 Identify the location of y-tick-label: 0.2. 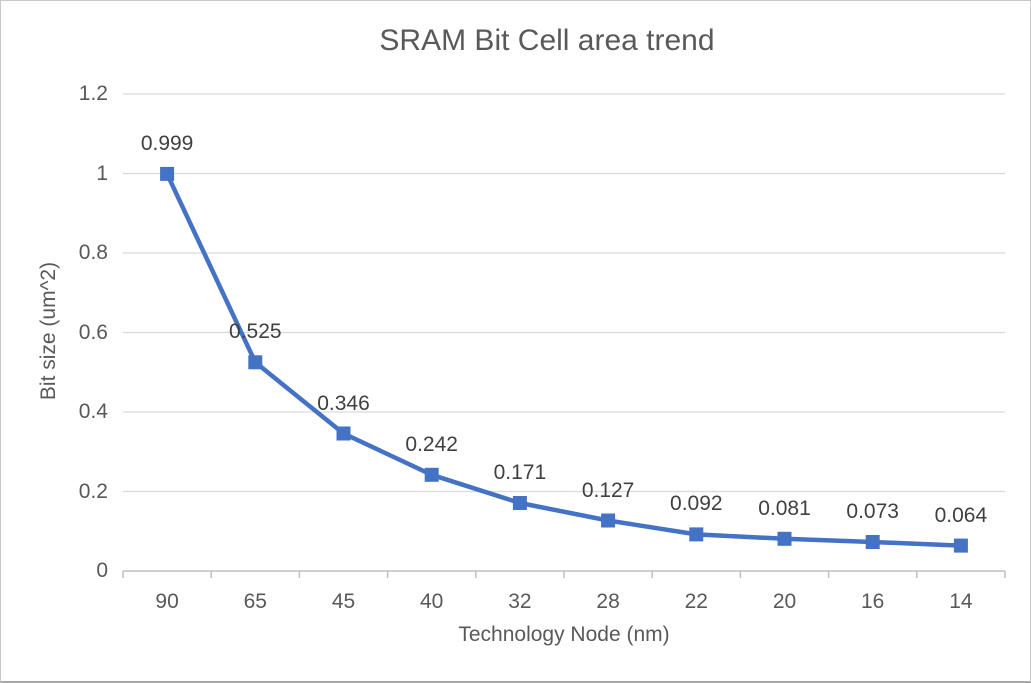
(93, 491).